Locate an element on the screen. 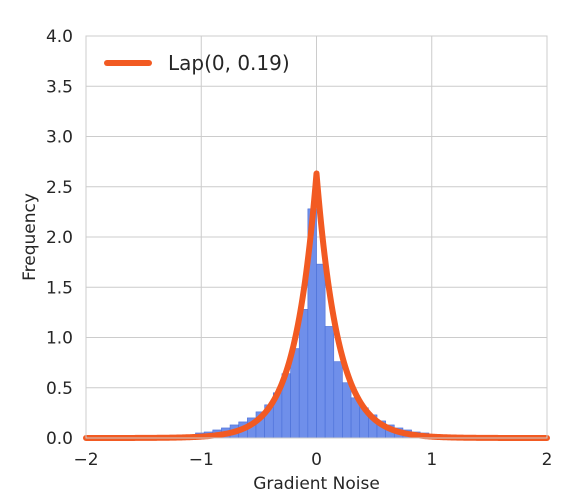 The image size is (576, 504). x-tick-label: 0 is located at coordinates (316, 460).